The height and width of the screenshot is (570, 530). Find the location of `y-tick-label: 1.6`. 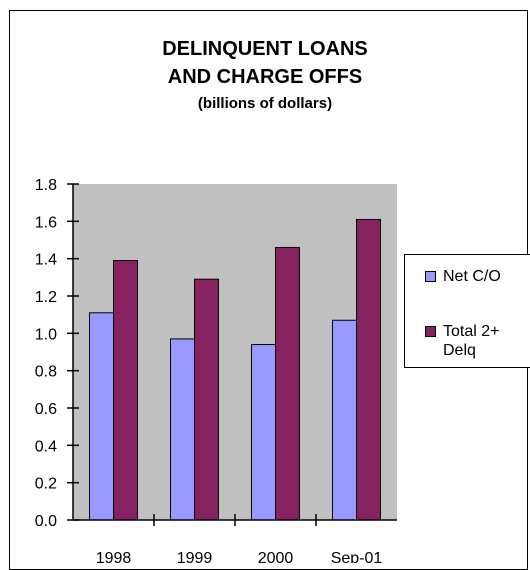

y-tick-label: 1.6 is located at coordinates (46, 222).